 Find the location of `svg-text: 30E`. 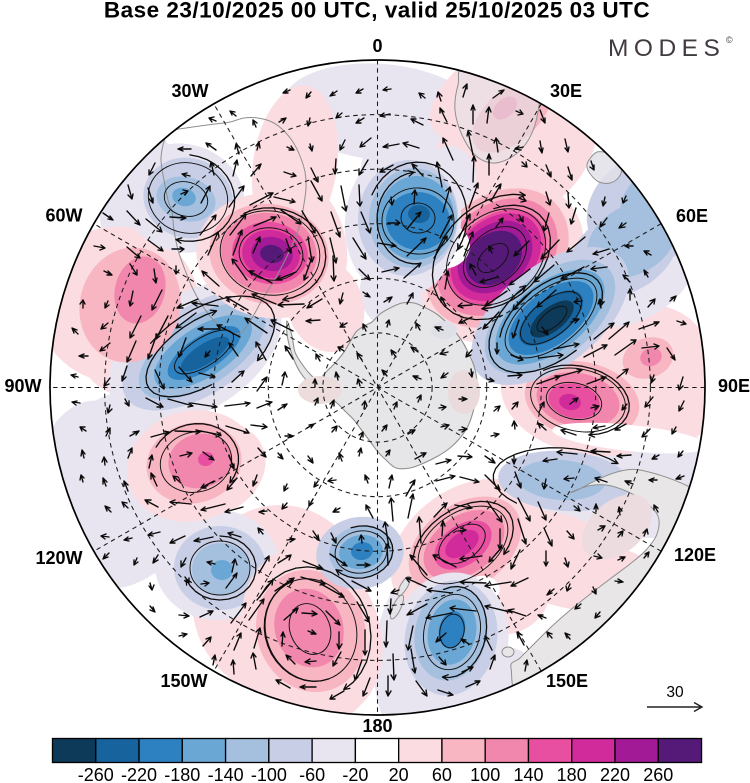

svg-text: 30E is located at coordinates (566, 91).